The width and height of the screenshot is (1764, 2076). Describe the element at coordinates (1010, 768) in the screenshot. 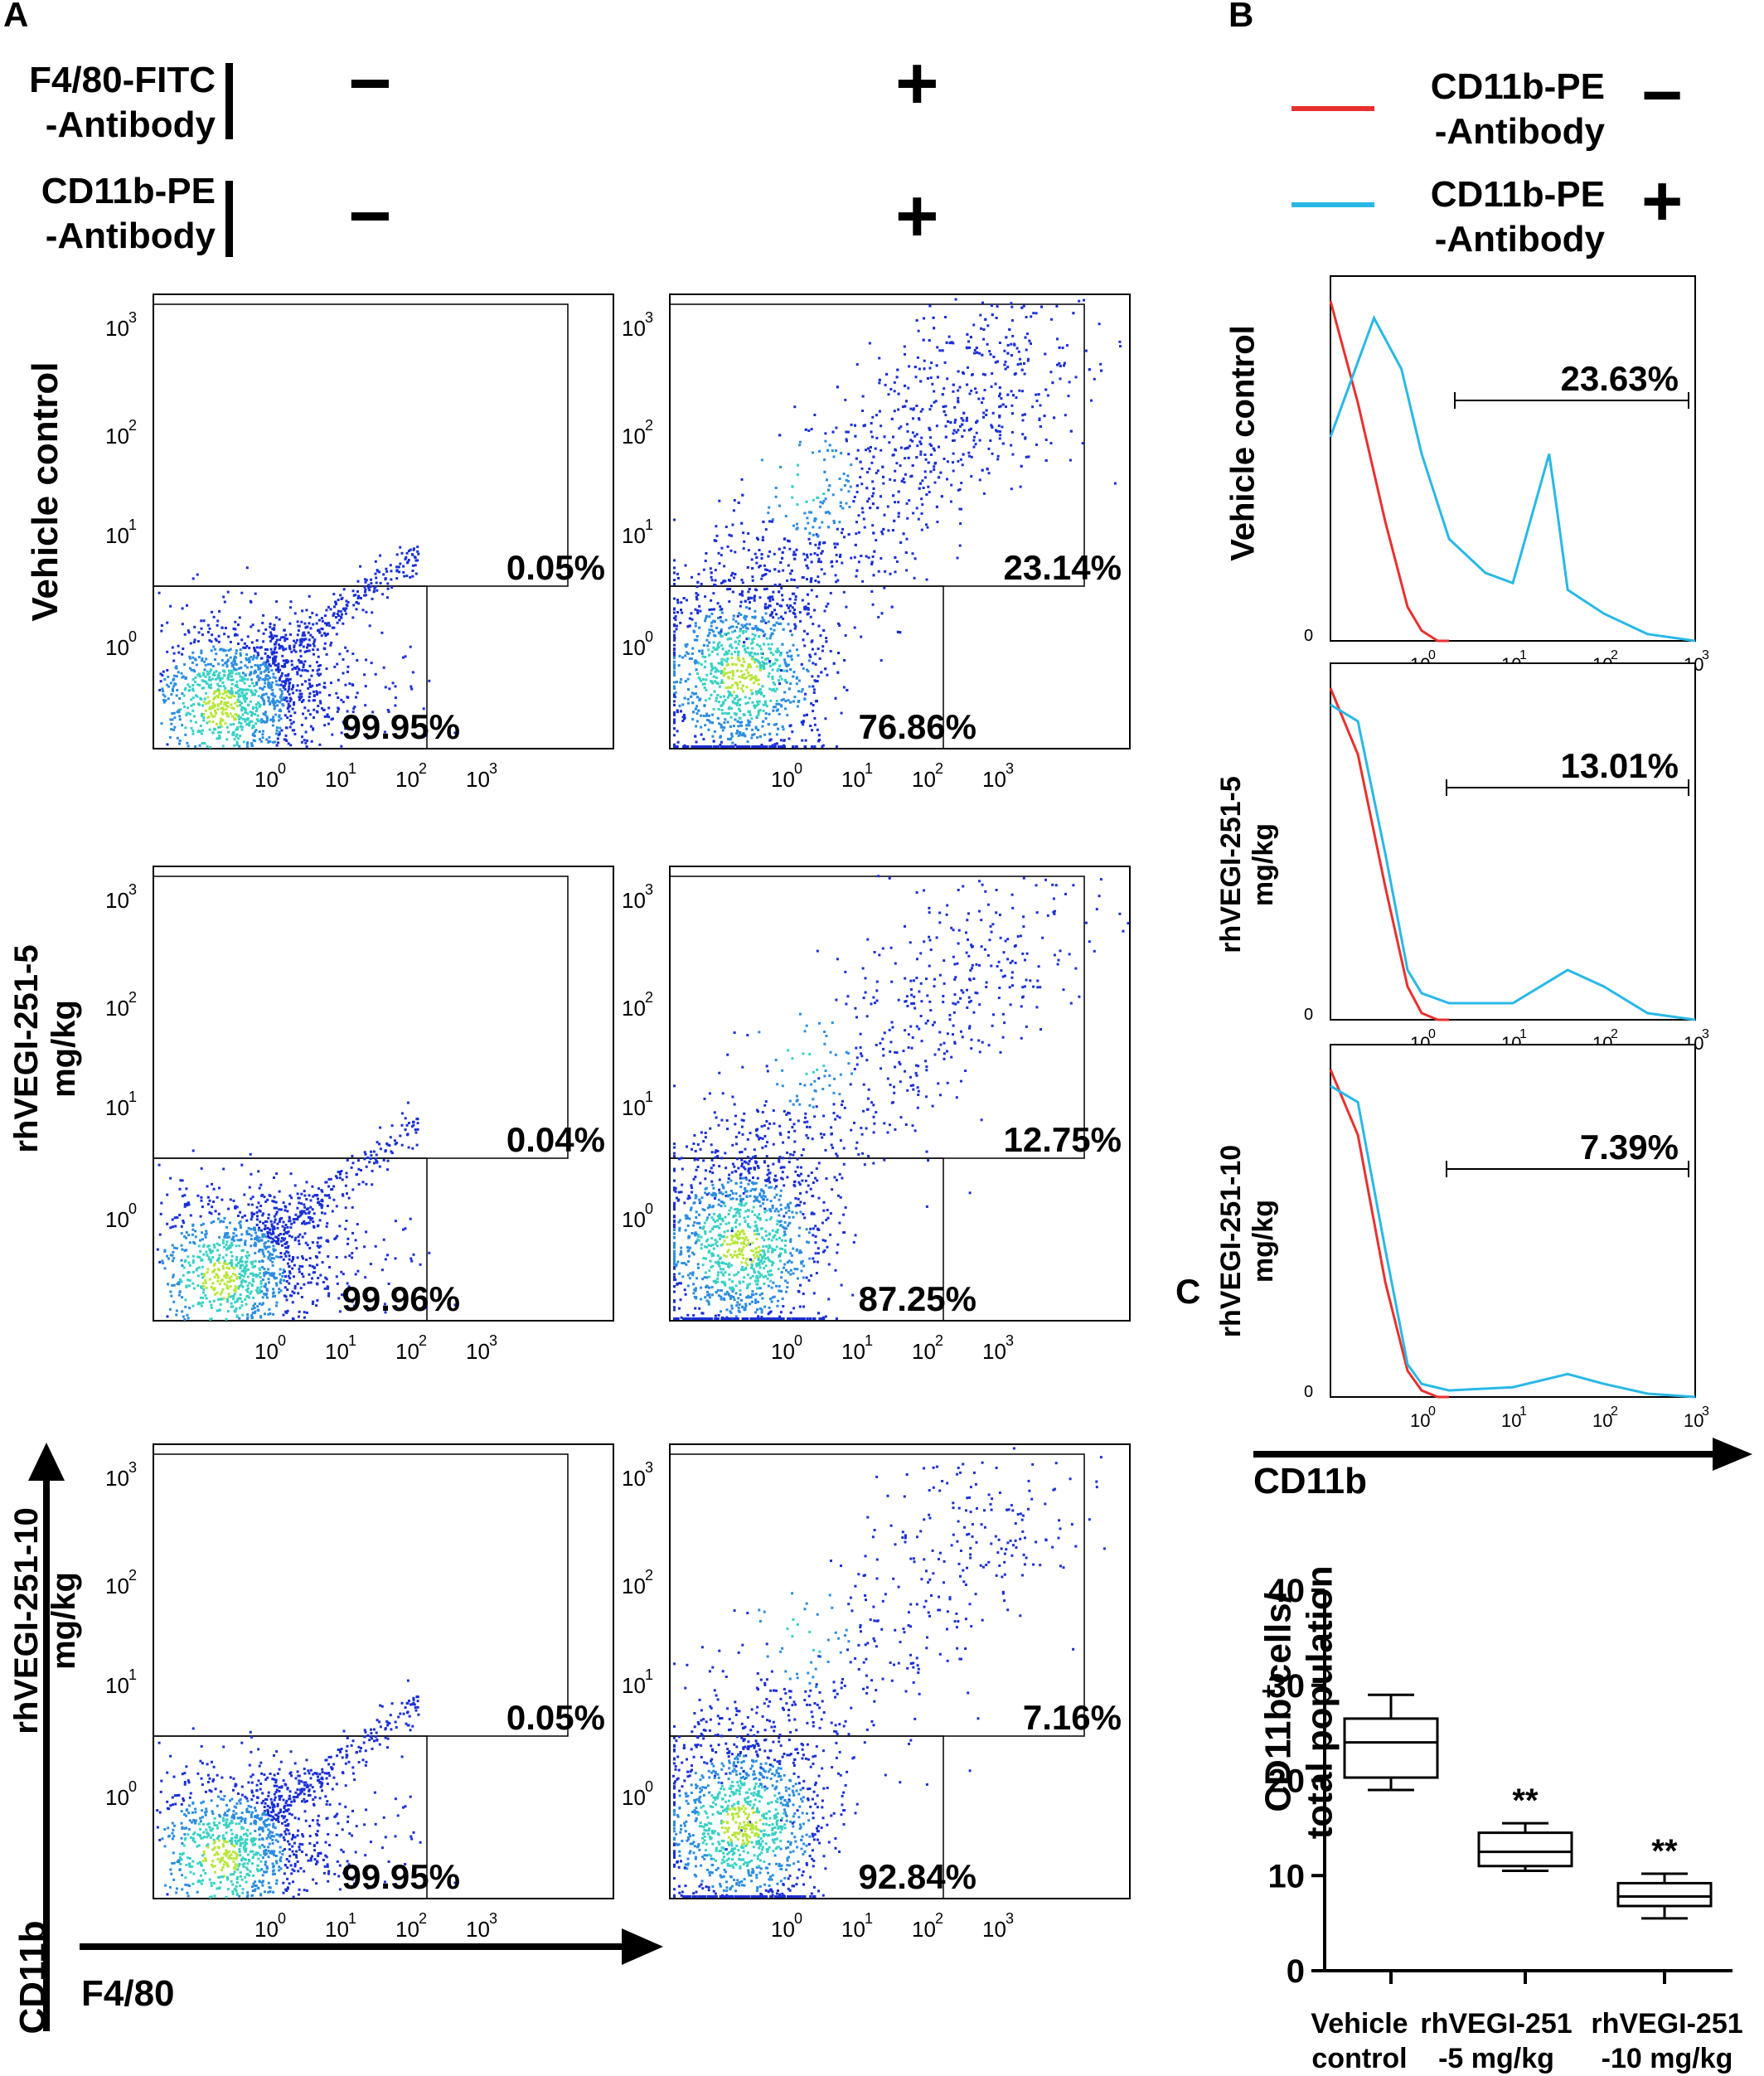

I see `x-tick-exponent: 3` at that location.